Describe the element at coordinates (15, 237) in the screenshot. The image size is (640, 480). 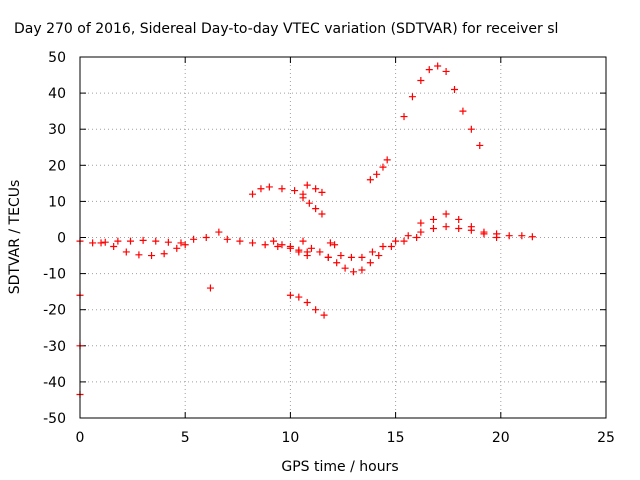
I see `y-axis-label: SDTVAR / TECUs` at that location.